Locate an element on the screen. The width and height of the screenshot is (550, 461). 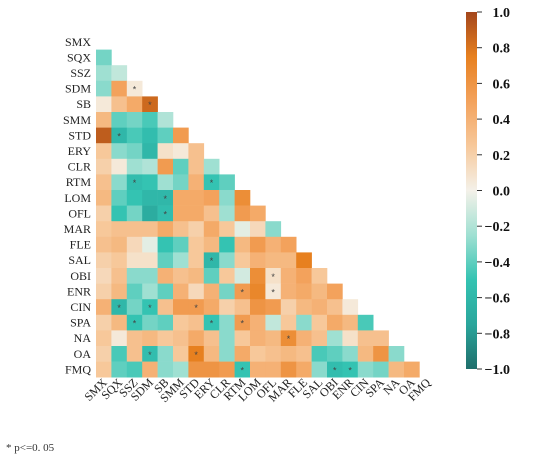
row-label-lom: LOM is located at coordinates (77, 198).